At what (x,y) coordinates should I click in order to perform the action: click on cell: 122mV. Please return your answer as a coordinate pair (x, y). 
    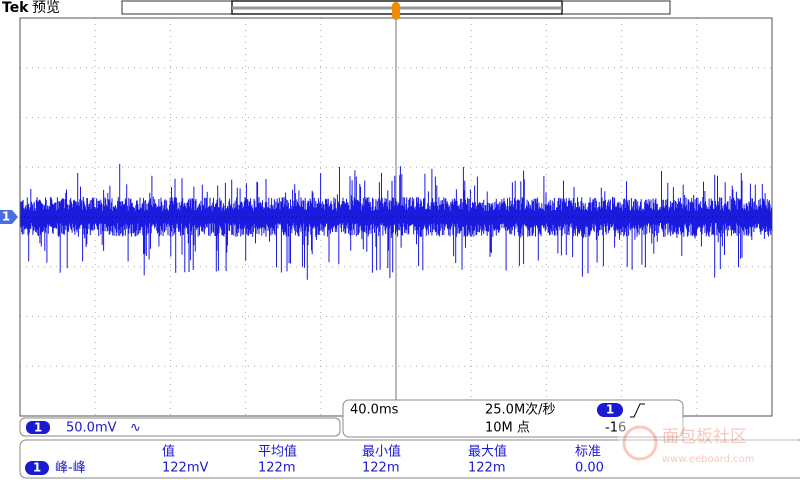
    Looking at the image, I should click on (185, 468).